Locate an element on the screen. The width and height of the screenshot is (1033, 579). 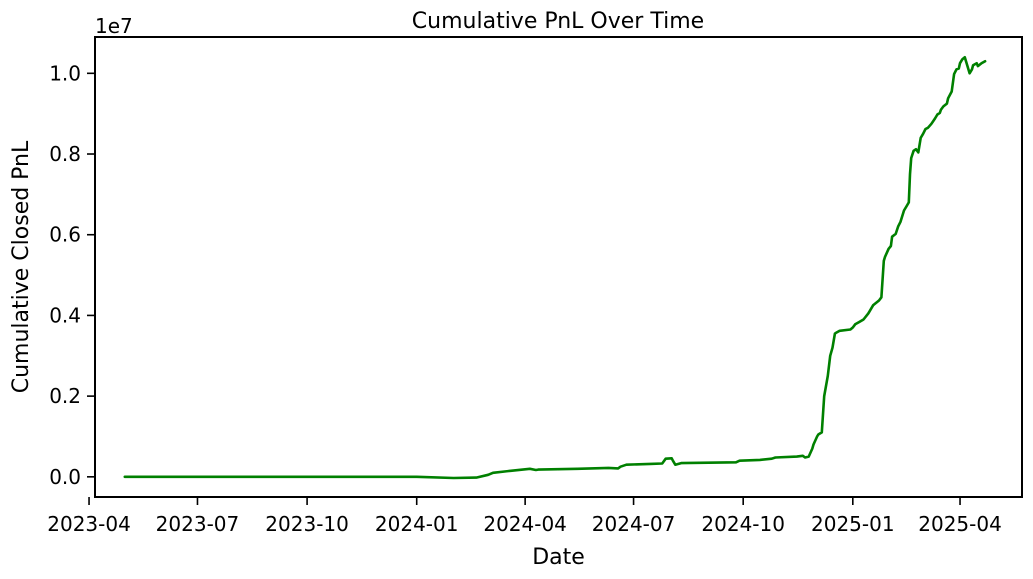
x-tick-label: 2024-07 is located at coordinates (634, 524).